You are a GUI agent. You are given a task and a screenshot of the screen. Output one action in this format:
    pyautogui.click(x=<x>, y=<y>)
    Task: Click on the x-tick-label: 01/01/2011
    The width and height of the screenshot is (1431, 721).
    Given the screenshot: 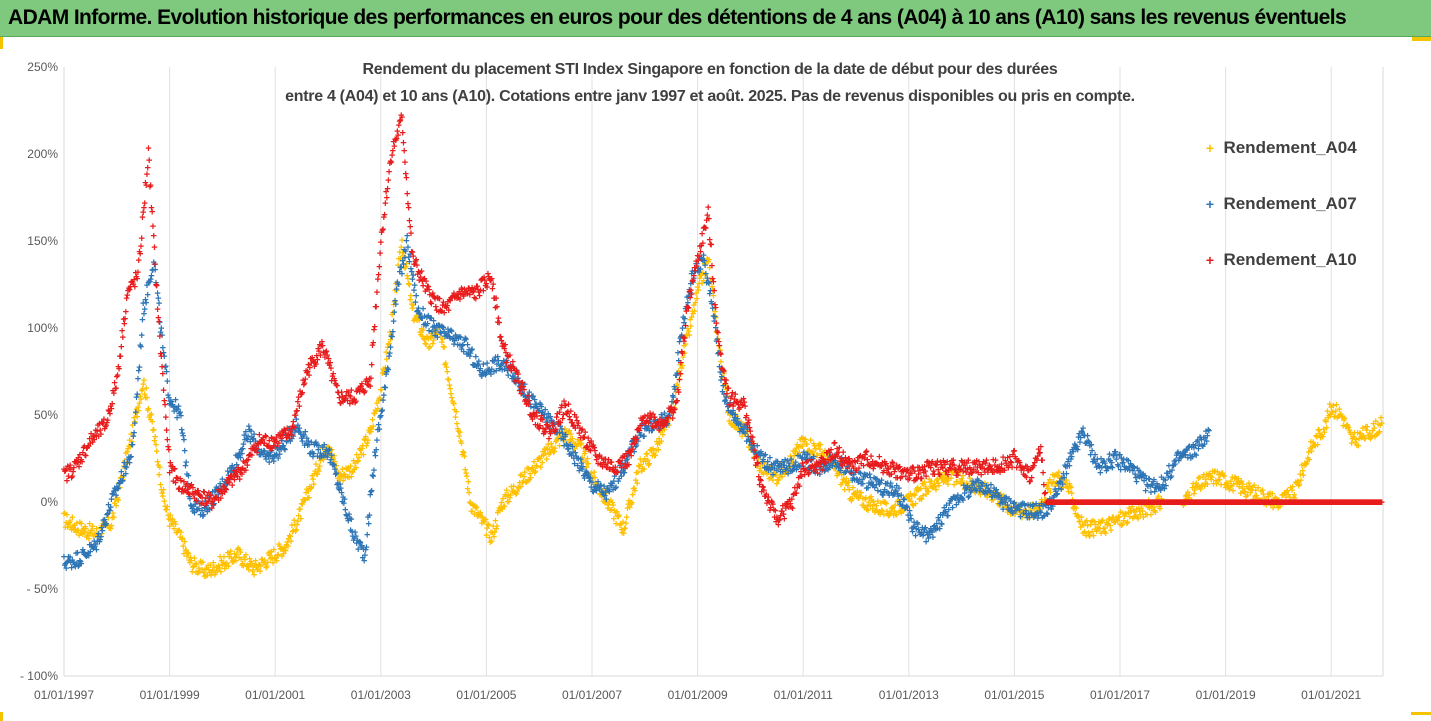 What is the action you would take?
    pyautogui.click(x=803, y=695)
    